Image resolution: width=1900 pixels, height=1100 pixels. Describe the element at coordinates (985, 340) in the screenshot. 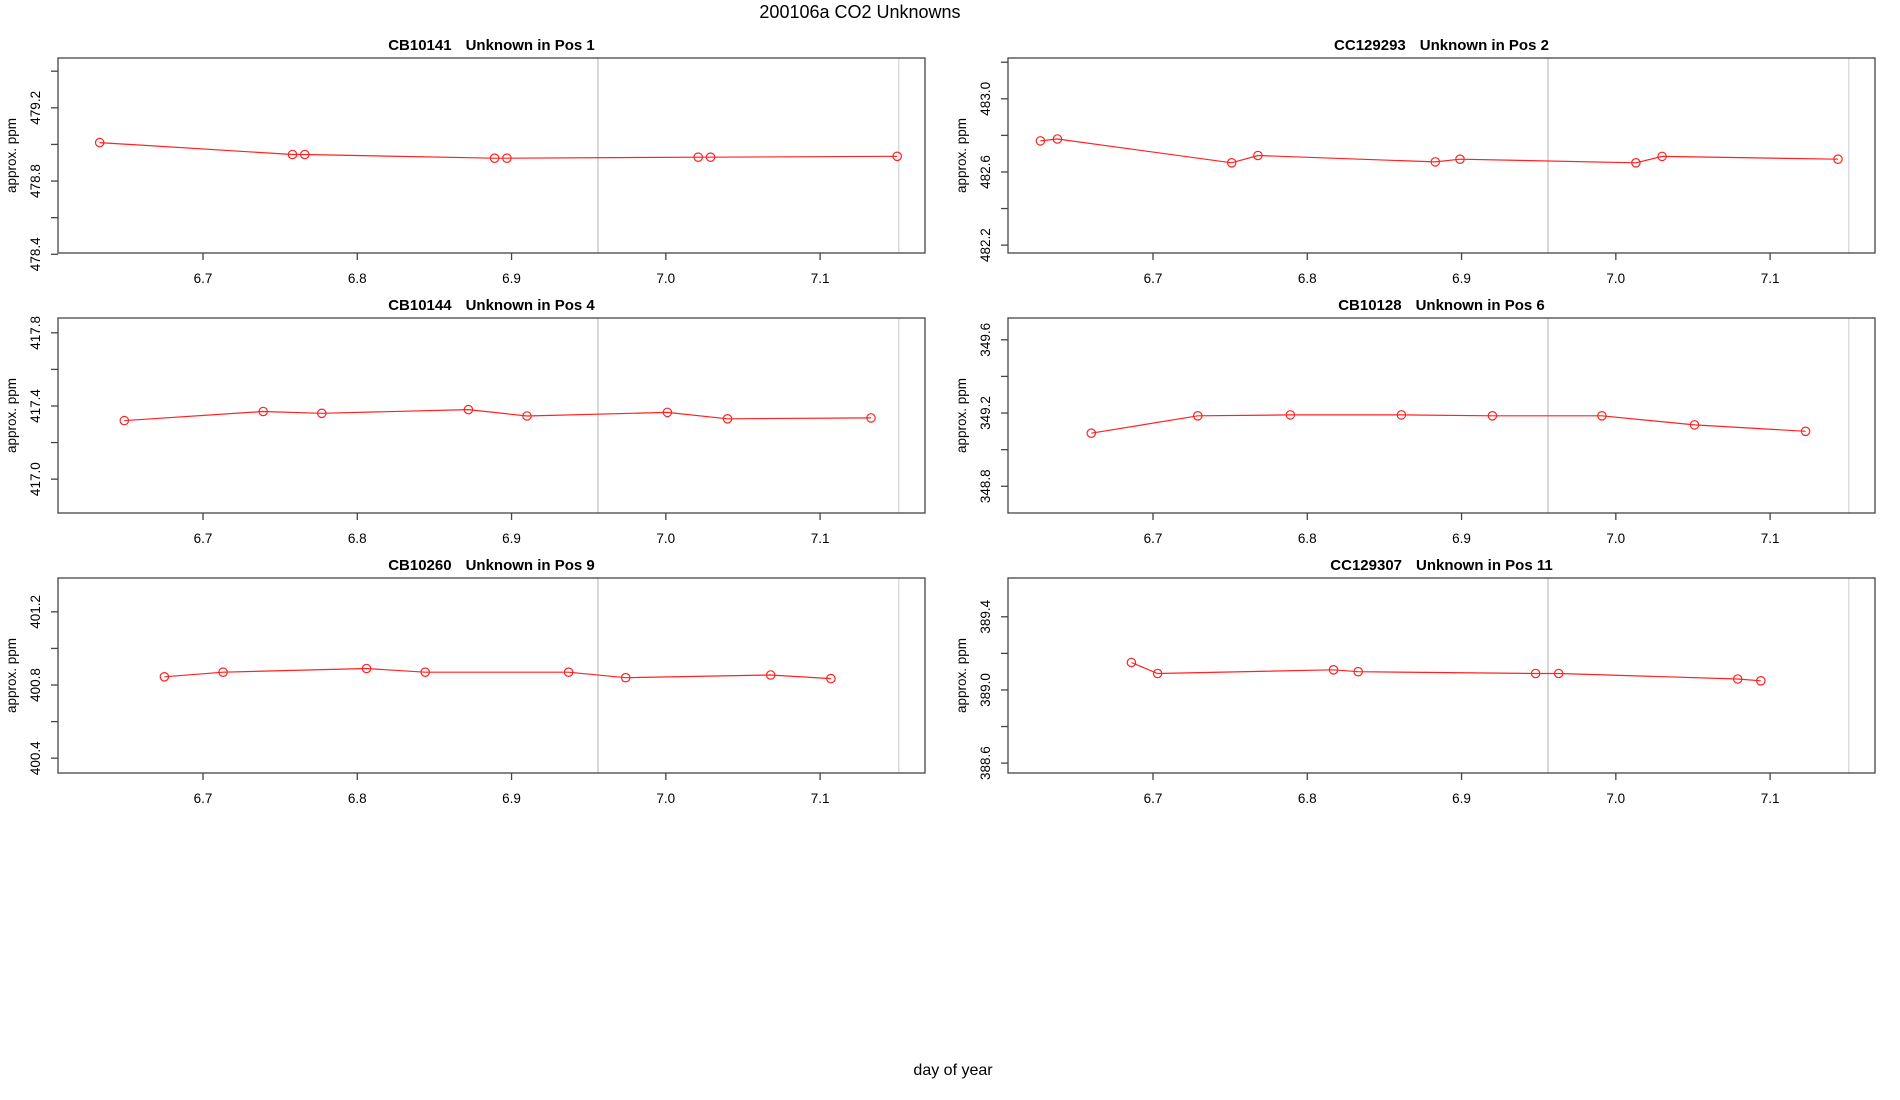

I see `y-tick-label: 349.6` at that location.